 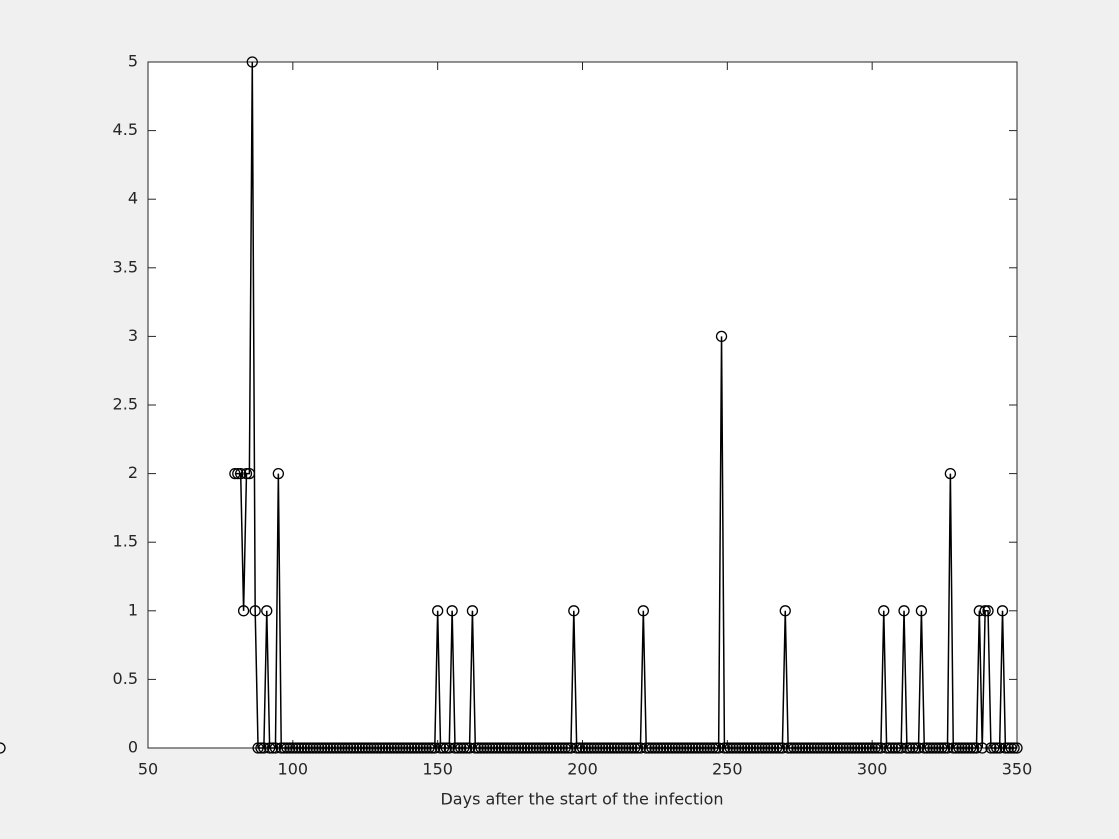 I want to click on x-tick-label: 200, so click(x=582, y=769).